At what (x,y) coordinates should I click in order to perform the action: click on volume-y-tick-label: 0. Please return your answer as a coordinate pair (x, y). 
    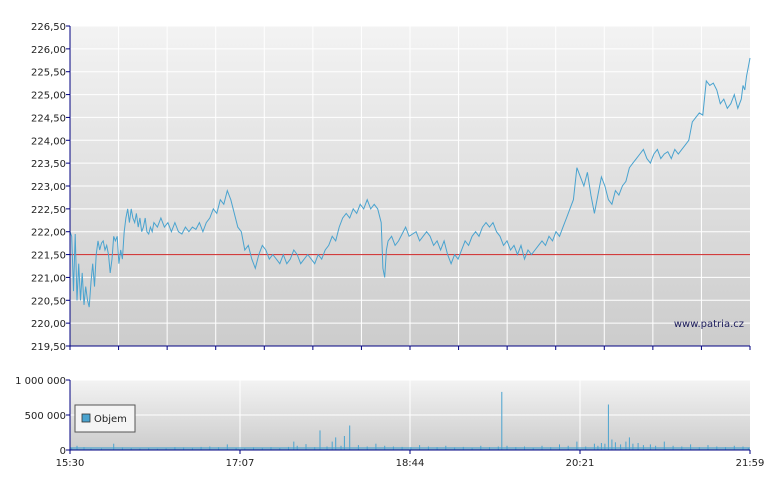
    Looking at the image, I should click on (63, 451).